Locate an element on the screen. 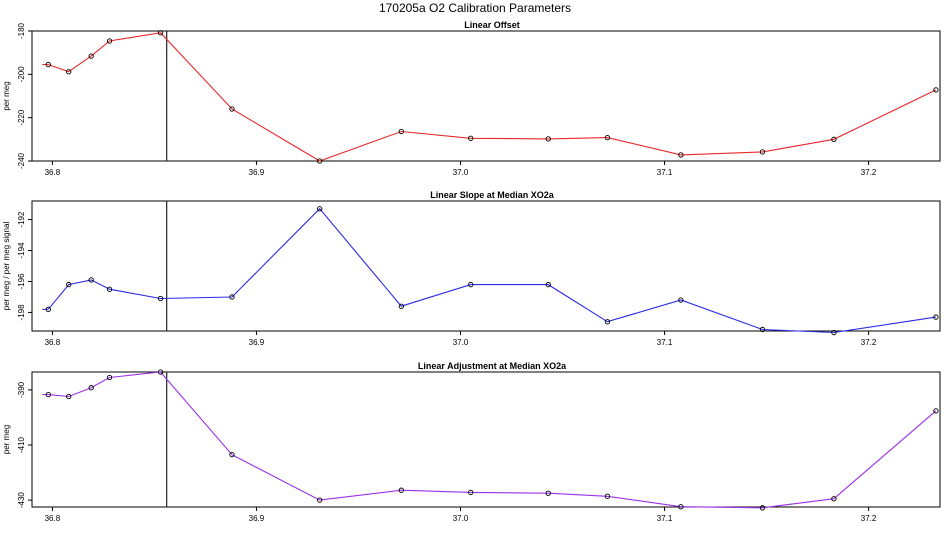  y-tick-label: -390 is located at coordinates (21, 389).